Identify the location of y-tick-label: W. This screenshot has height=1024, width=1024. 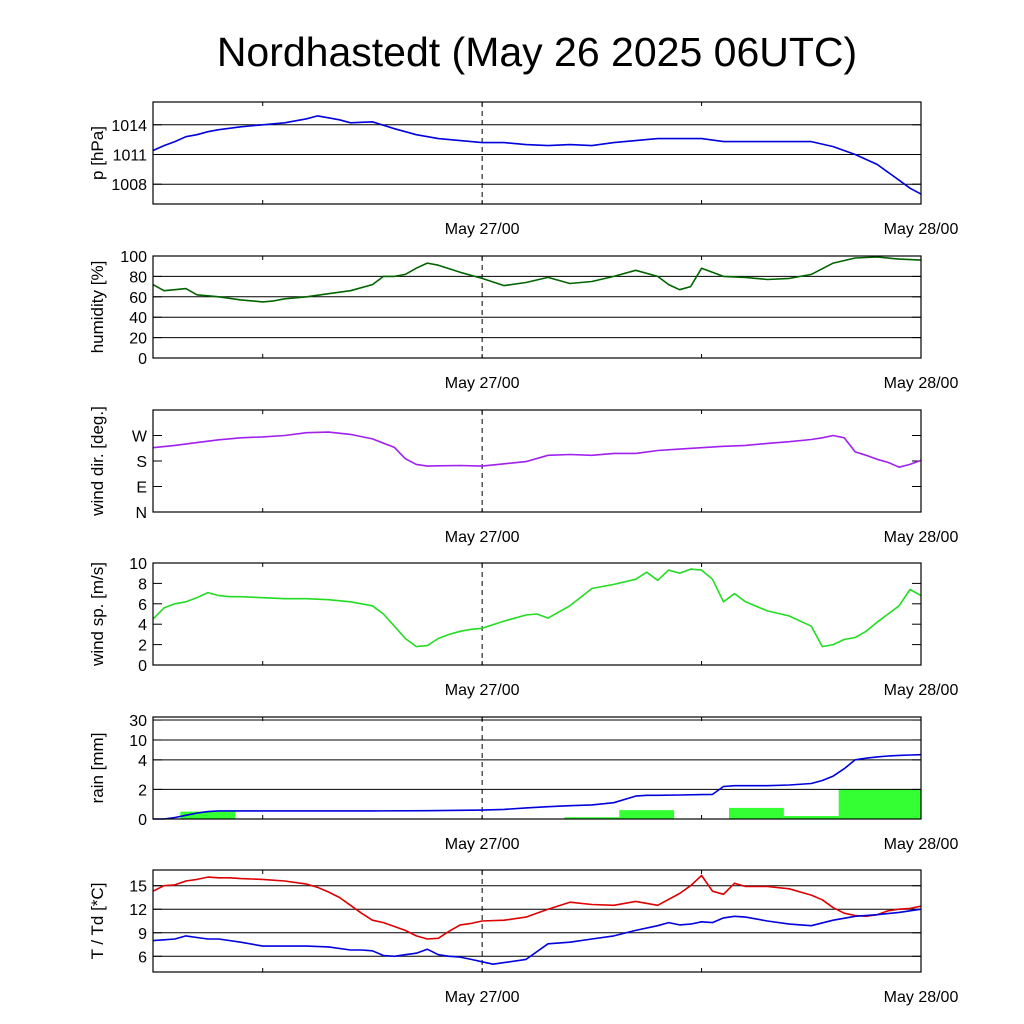
(140, 437).